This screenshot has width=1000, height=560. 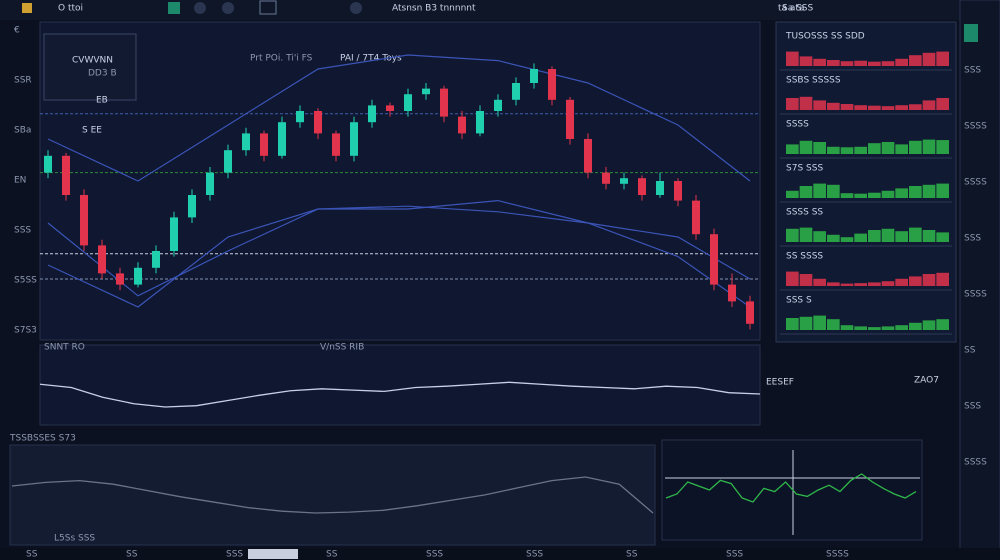 What do you see at coordinates (804, 213) in the screenshot?
I see `row-label: SSSS SS` at bounding box center [804, 213].